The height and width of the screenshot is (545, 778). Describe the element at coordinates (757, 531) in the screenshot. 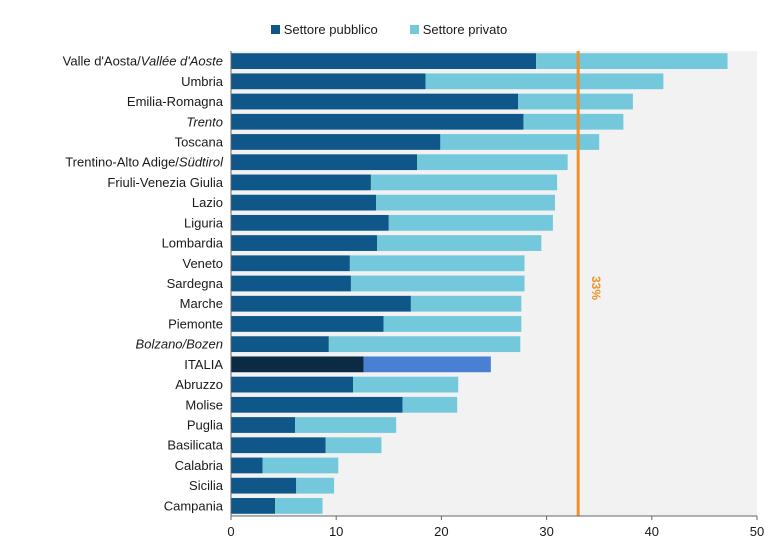

I see `x-tick-label: 50` at that location.